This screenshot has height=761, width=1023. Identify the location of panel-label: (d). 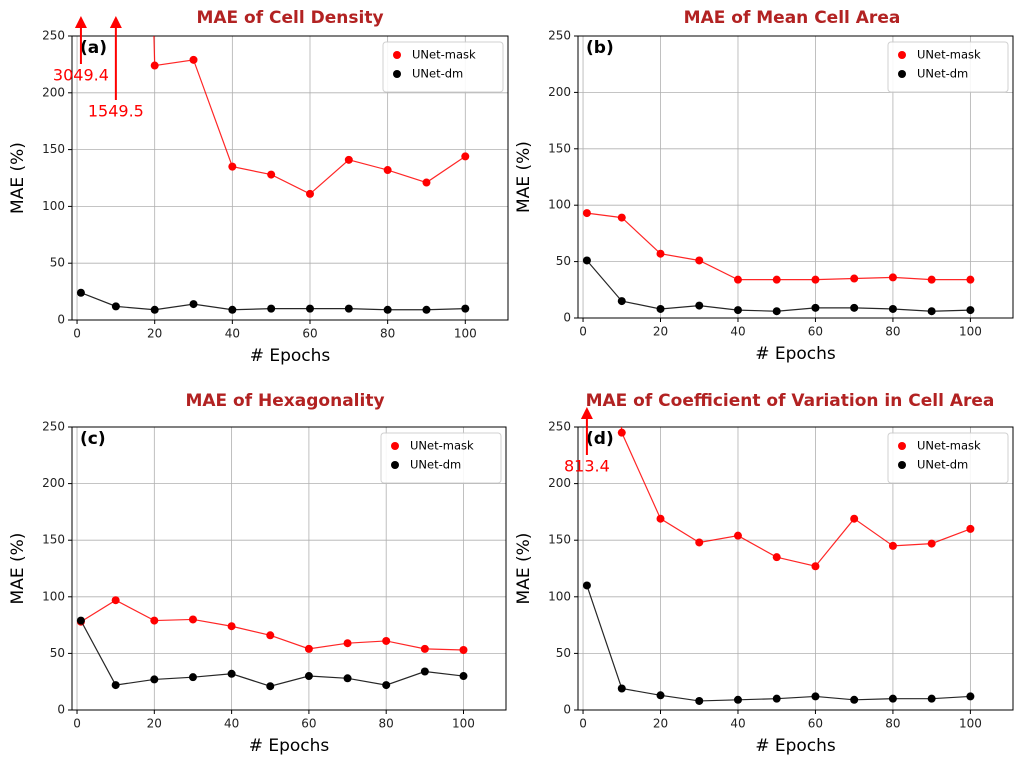
(600, 439).